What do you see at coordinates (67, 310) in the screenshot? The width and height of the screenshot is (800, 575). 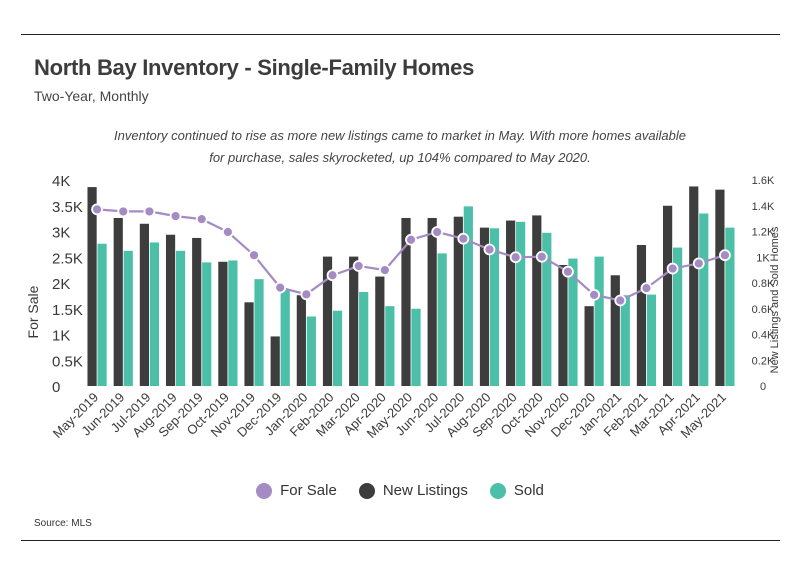 I see `y-tick-label: 1.5K` at bounding box center [67, 310].